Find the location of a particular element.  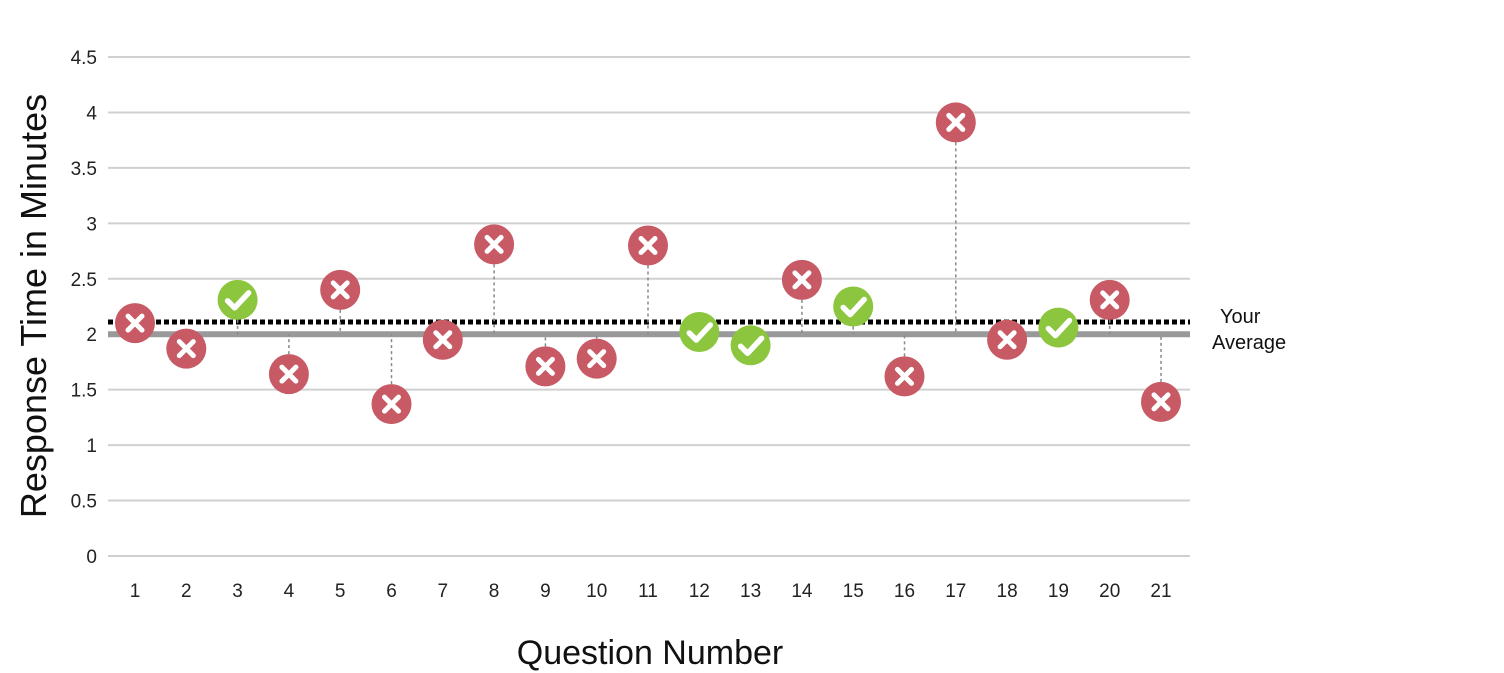

x-tick-label: 16 is located at coordinates (904, 591).